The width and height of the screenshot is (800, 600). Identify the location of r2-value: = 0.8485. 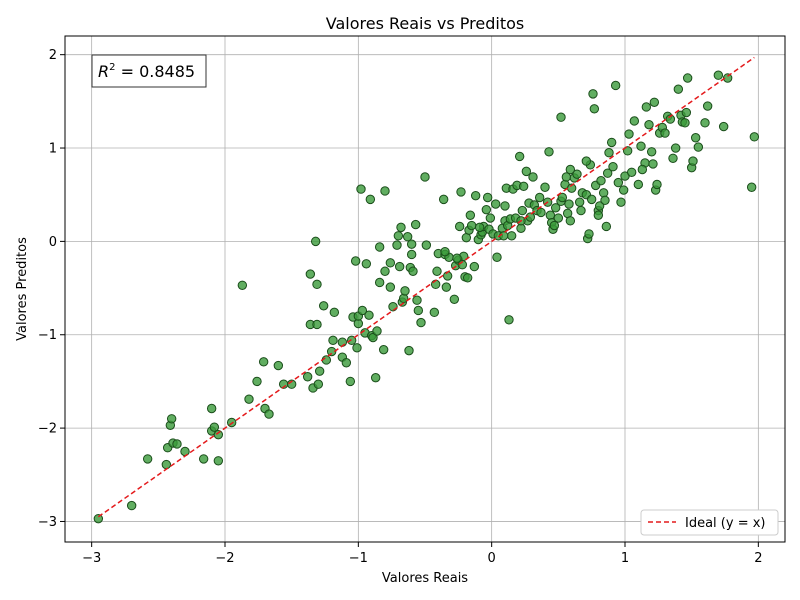
(156, 71).